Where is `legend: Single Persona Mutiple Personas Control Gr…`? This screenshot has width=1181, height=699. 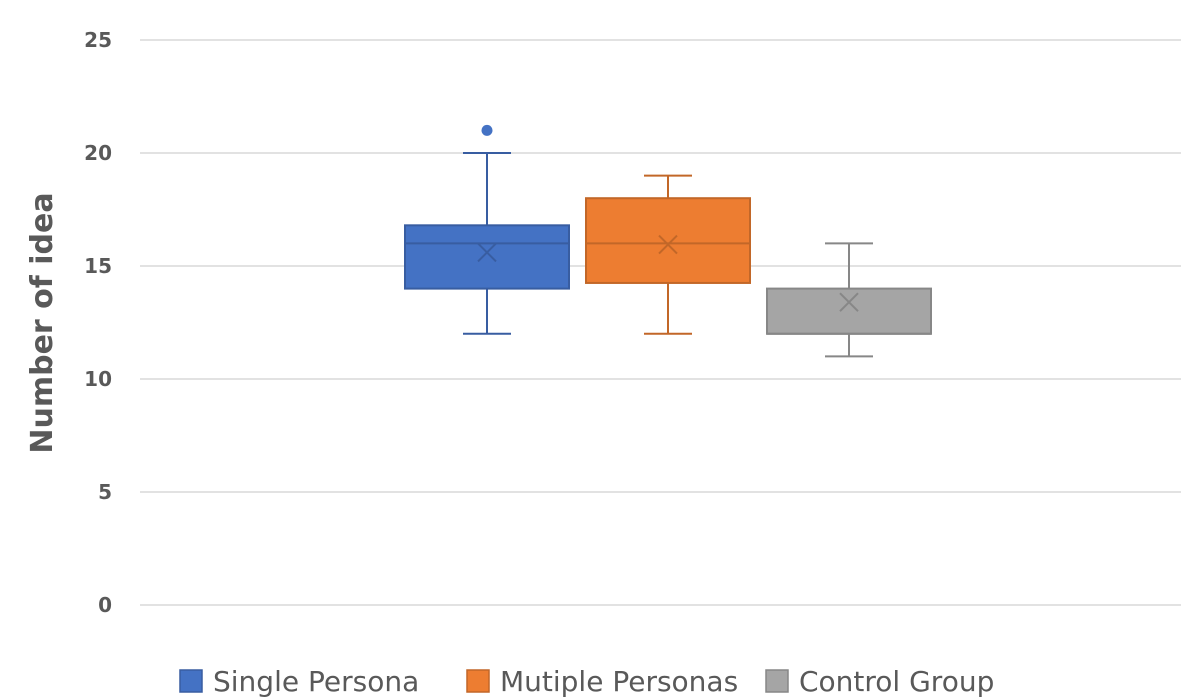
legend: Single Persona Mutiple Personas Control Gr… is located at coordinates (586, 681).